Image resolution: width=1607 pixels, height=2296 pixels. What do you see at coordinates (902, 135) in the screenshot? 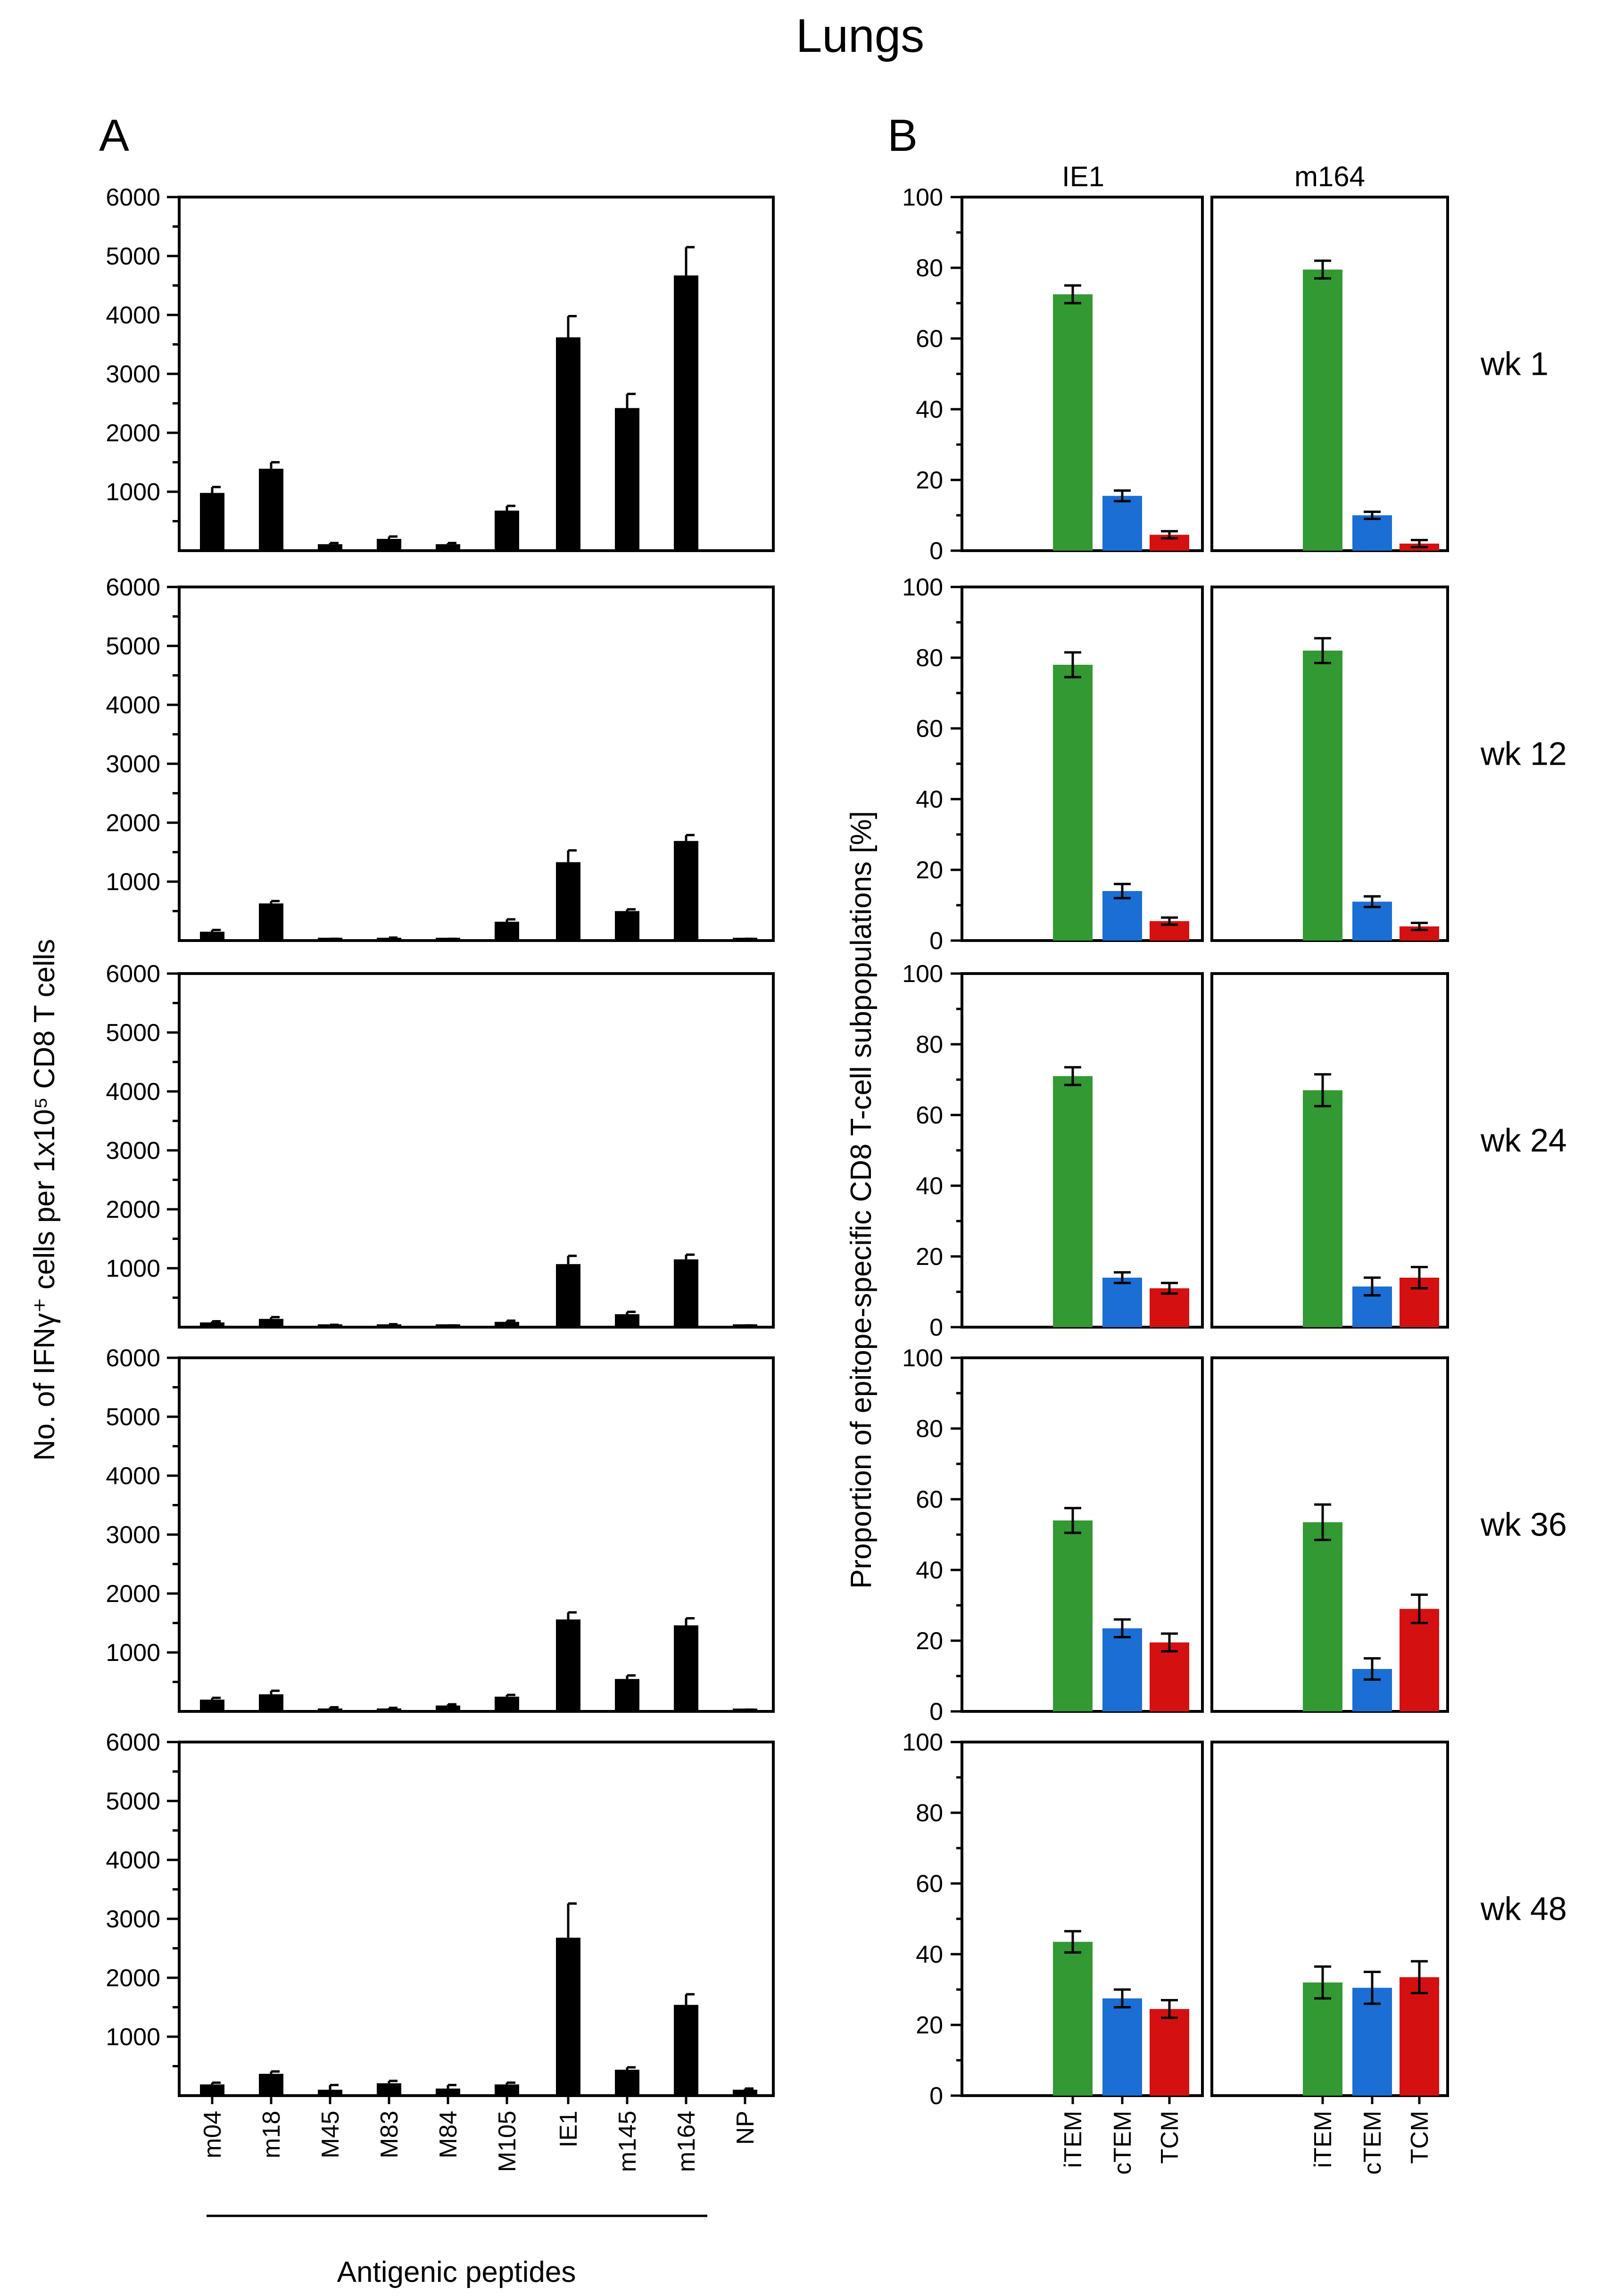
I see `panel-label-b: B` at bounding box center [902, 135].